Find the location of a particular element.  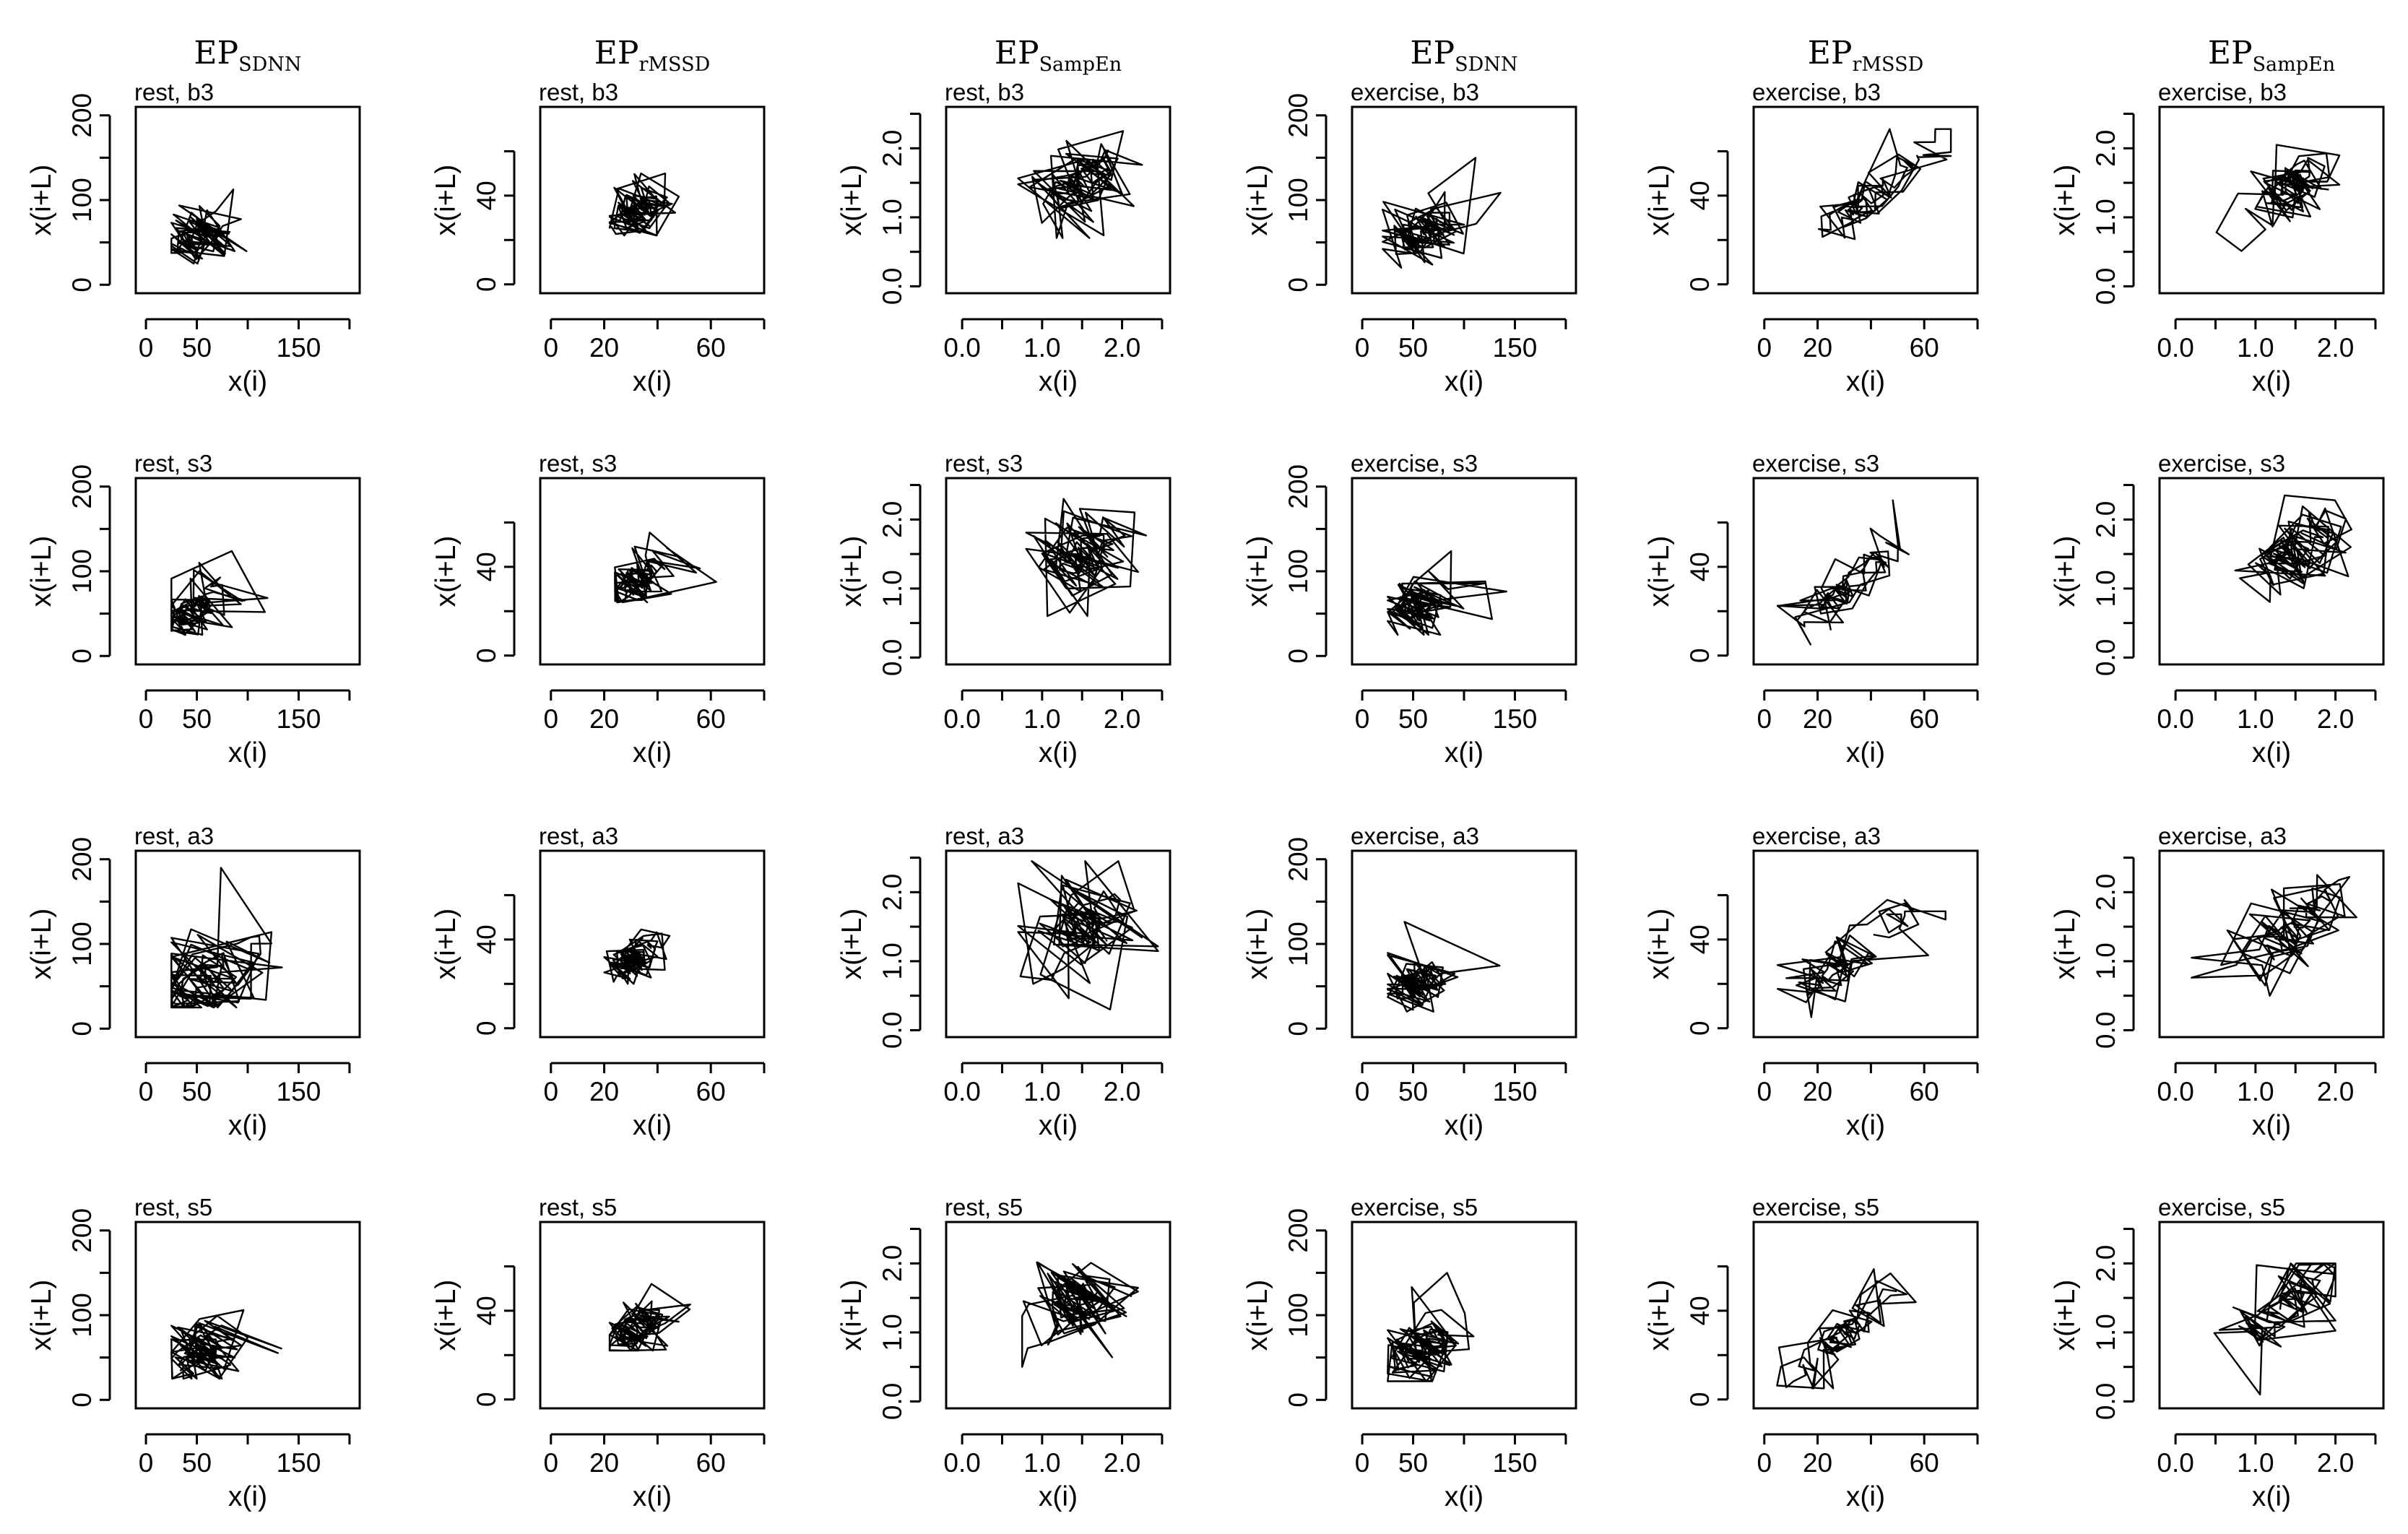

panel-label: exercise, b3 is located at coordinates (1816, 92).